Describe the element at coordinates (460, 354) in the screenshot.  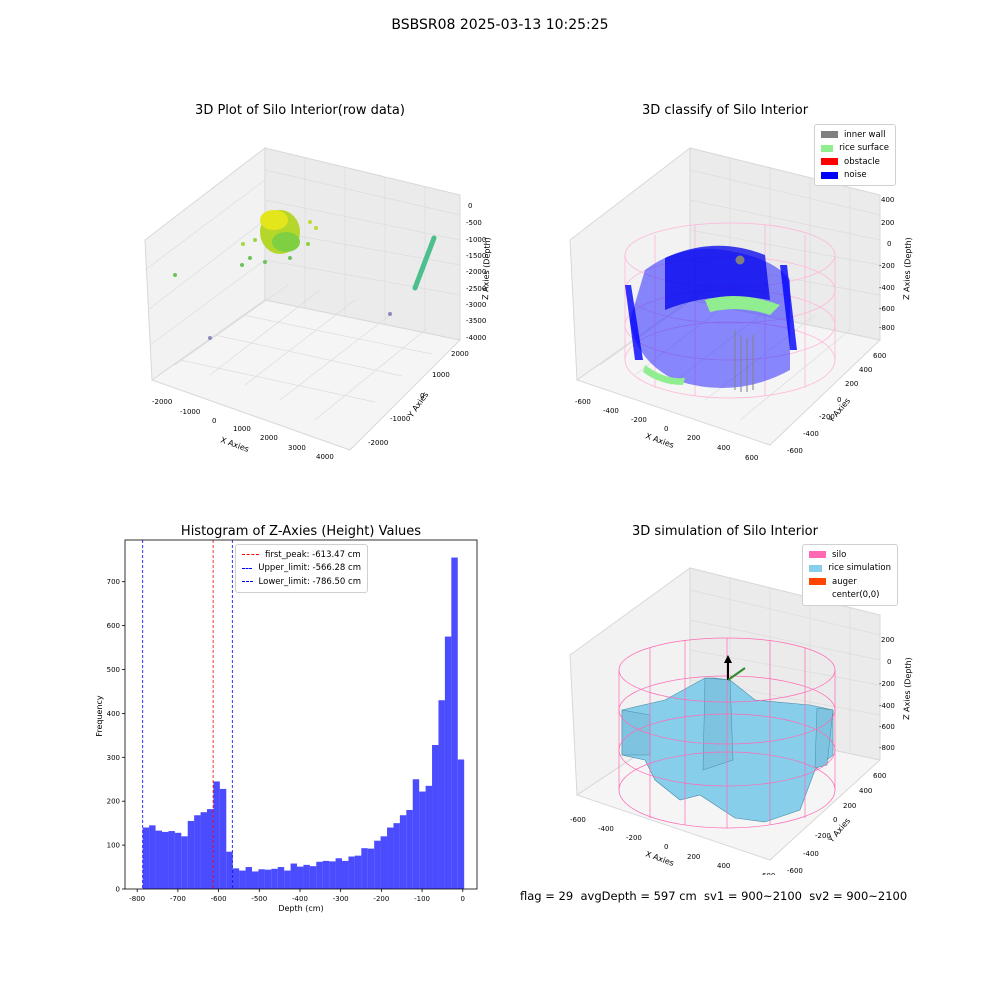
I see `raw-ytick: 2000` at that location.